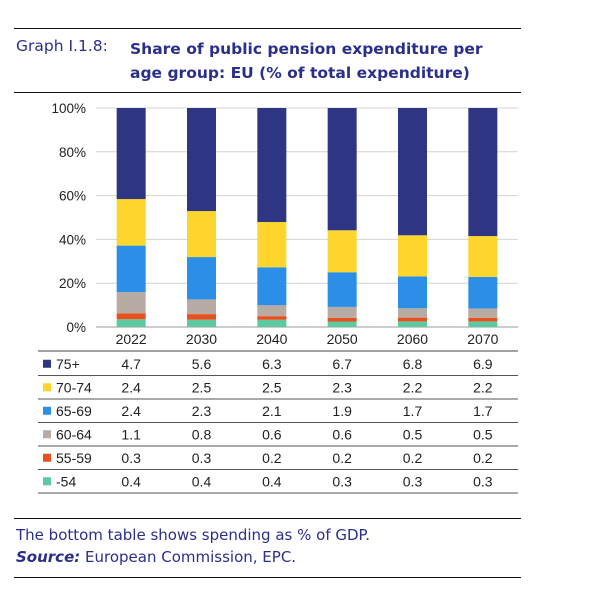 The height and width of the screenshot is (607, 591). Describe the element at coordinates (131, 364) in the screenshot. I see `table-cell: 4.7` at that location.